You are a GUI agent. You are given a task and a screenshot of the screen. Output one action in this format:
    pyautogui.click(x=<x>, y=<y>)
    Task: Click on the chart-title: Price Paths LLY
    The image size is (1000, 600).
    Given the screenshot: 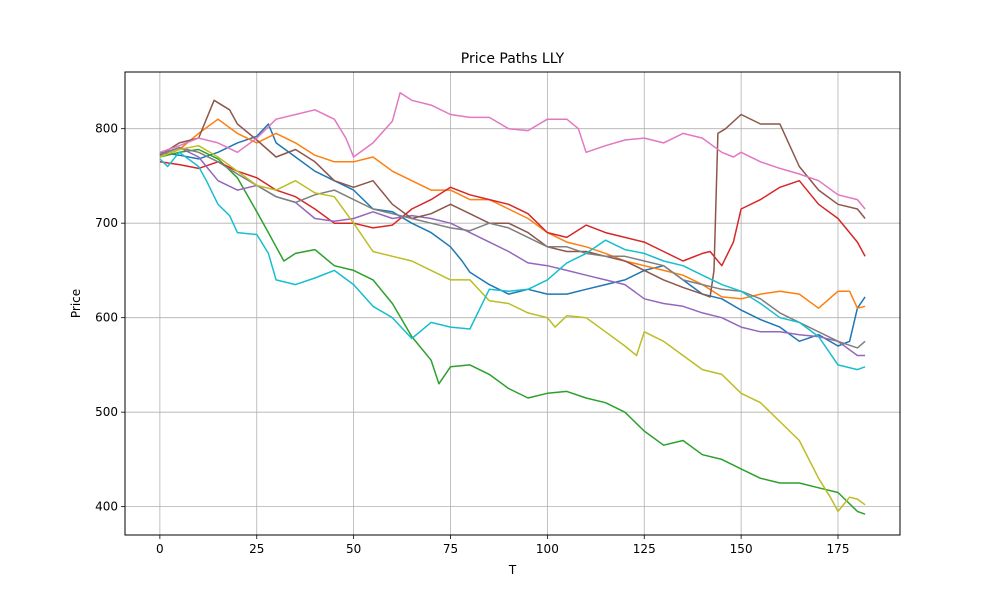 What is the action you would take?
    pyautogui.click(x=513, y=59)
    